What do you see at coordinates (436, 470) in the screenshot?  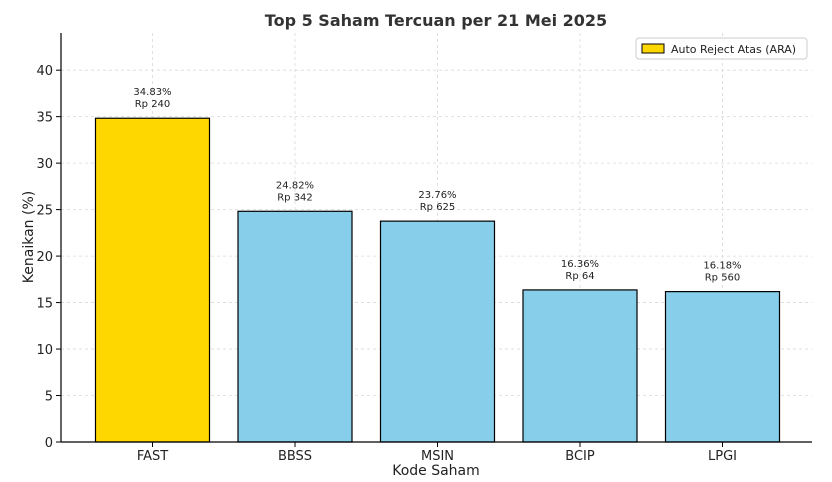 I see `x-axis-label: Kode Saham` at bounding box center [436, 470].